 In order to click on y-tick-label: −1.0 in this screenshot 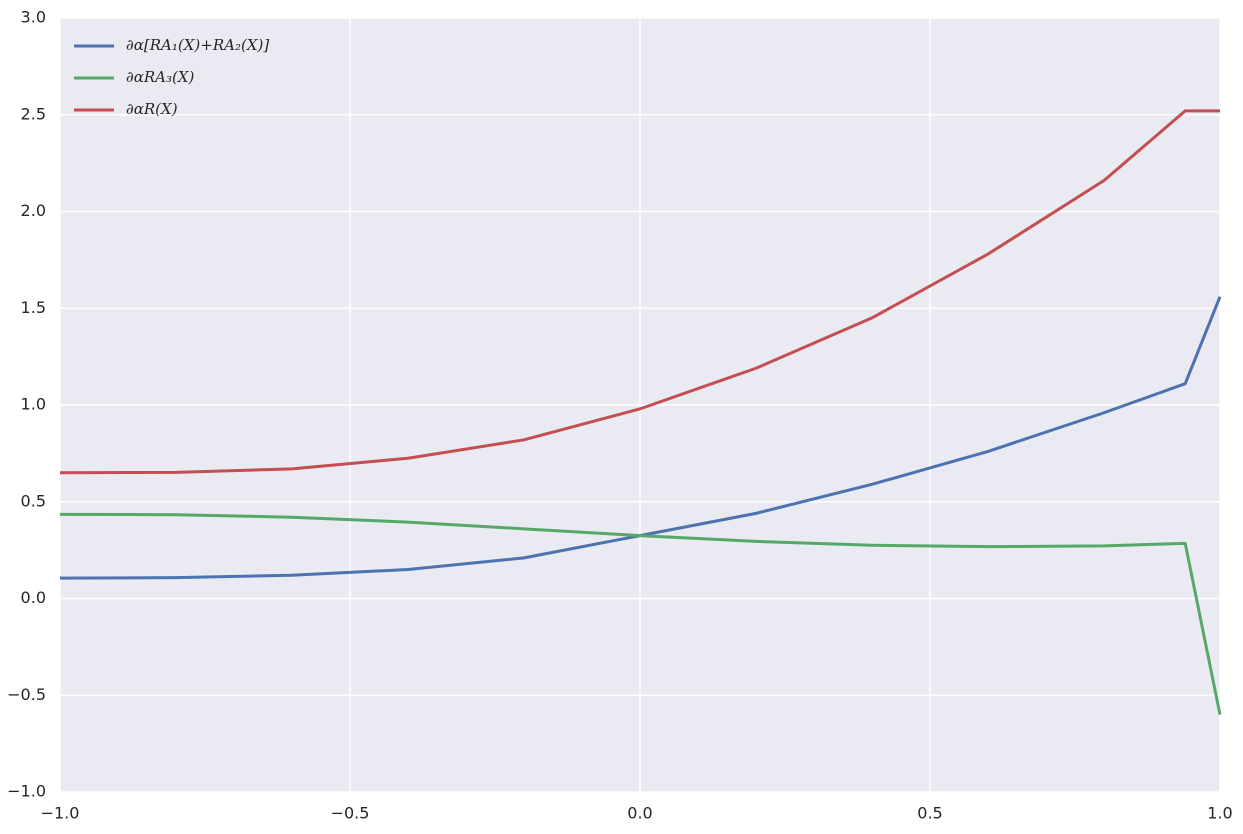, I will do `click(26, 791)`.